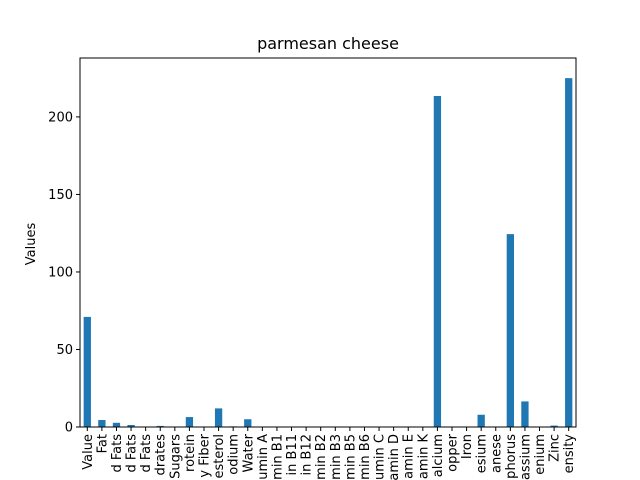  What do you see at coordinates (365, 457) in the screenshot?
I see `x-tick-label: min B6` at bounding box center [365, 457].